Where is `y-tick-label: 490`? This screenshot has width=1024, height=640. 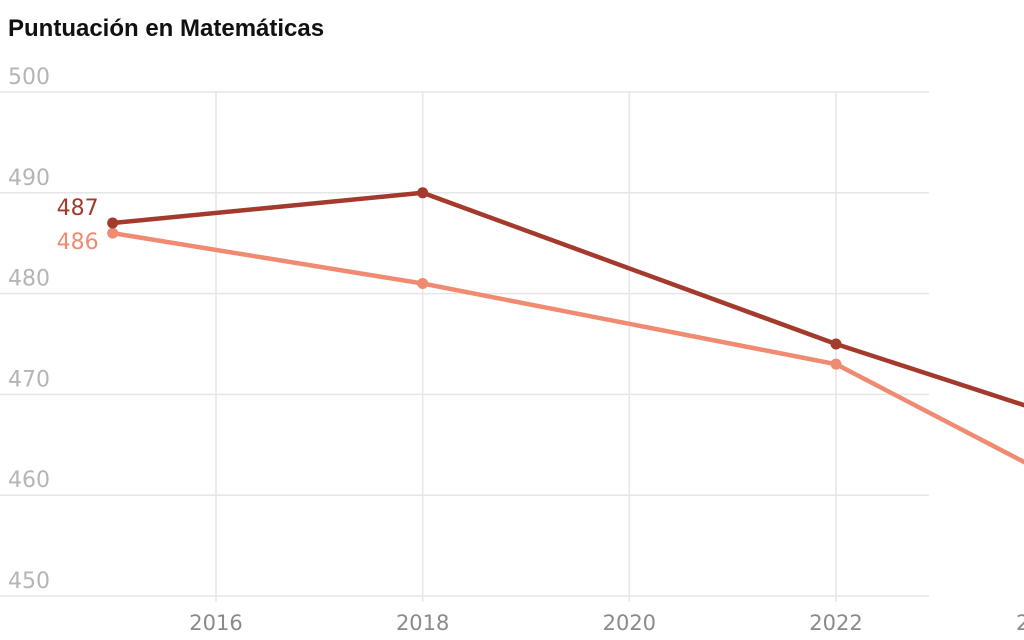
y-tick-label: 490 is located at coordinates (29, 178).